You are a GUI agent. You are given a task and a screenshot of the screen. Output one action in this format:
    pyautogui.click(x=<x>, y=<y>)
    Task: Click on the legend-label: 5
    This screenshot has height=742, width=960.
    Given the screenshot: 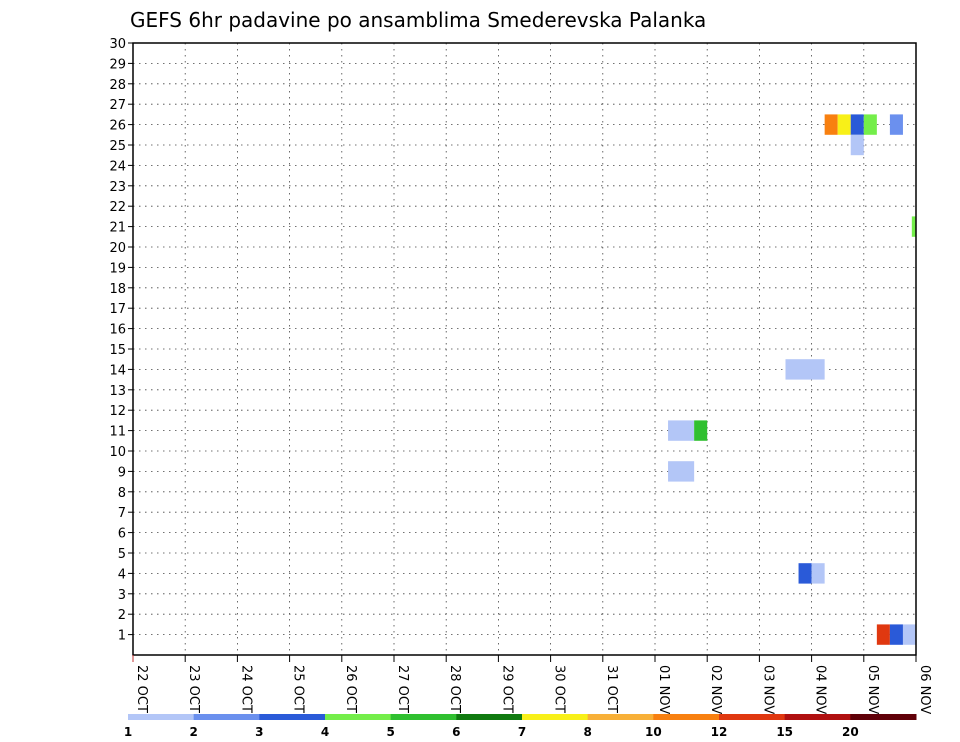 What is the action you would take?
    pyautogui.click(x=390, y=732)
    